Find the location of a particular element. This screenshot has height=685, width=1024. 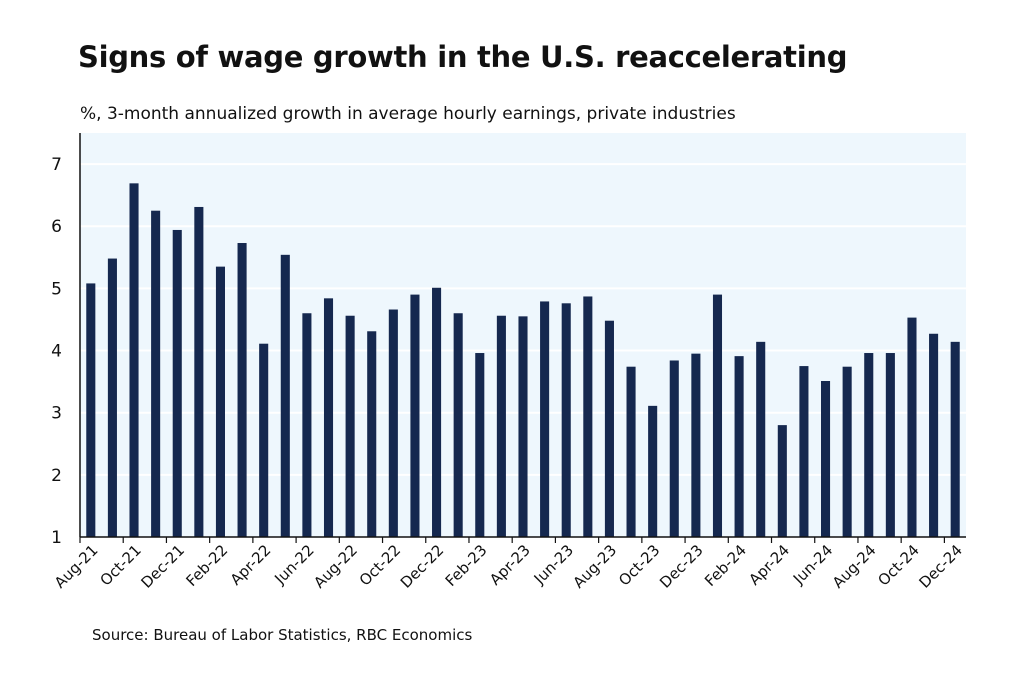

x-tick-label: Apr-24 is located at coordinates (769, 565).